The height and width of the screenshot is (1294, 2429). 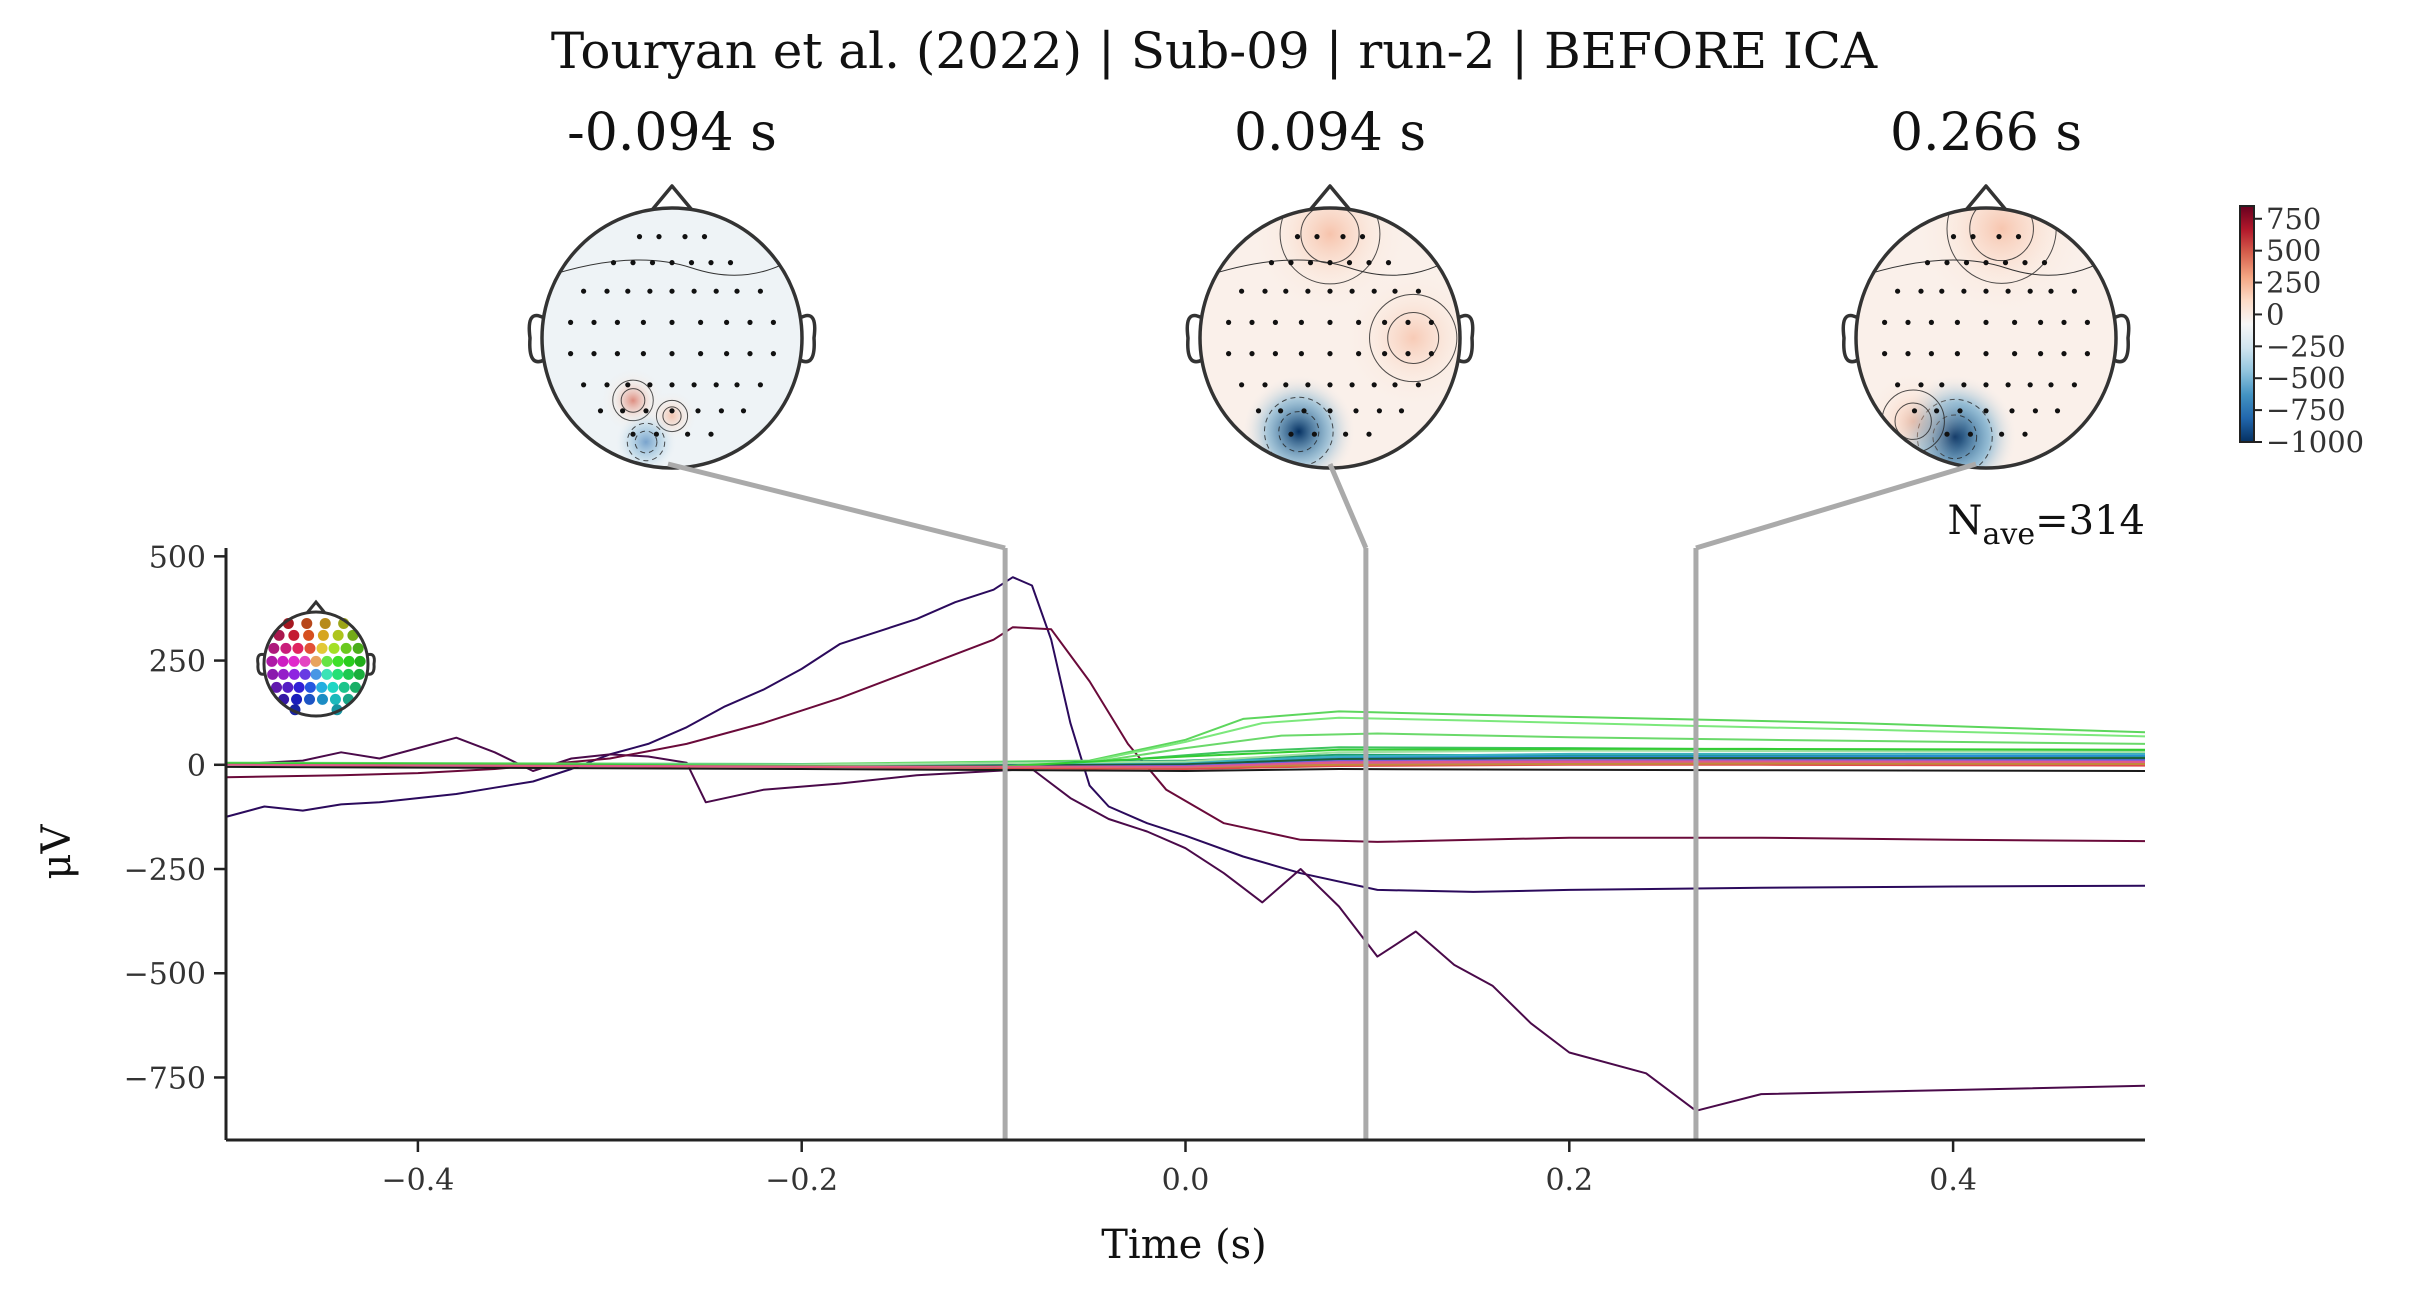 What do you see at coordinates (1186, 1180) in the screenshot?
I see `x-tick-label: 0.0` at bounding box center [1186, 1180].